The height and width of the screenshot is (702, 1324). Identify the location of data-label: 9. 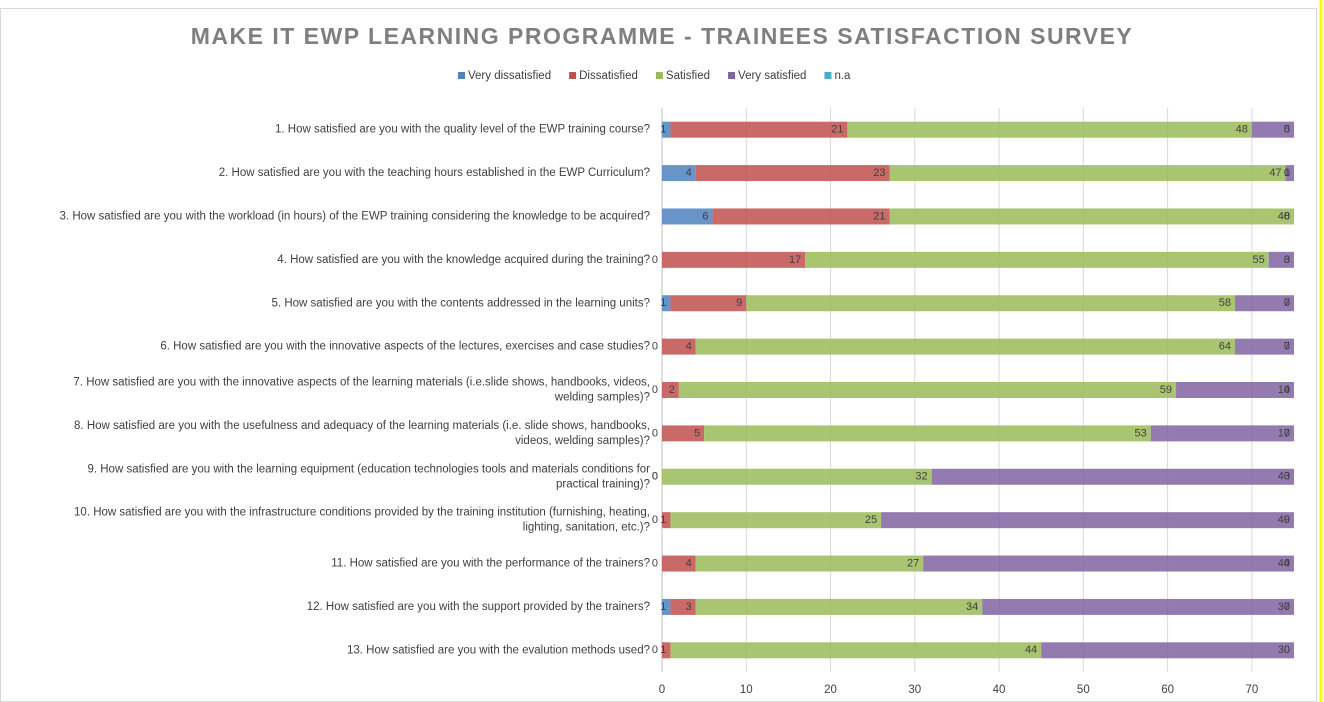
(739, 303).